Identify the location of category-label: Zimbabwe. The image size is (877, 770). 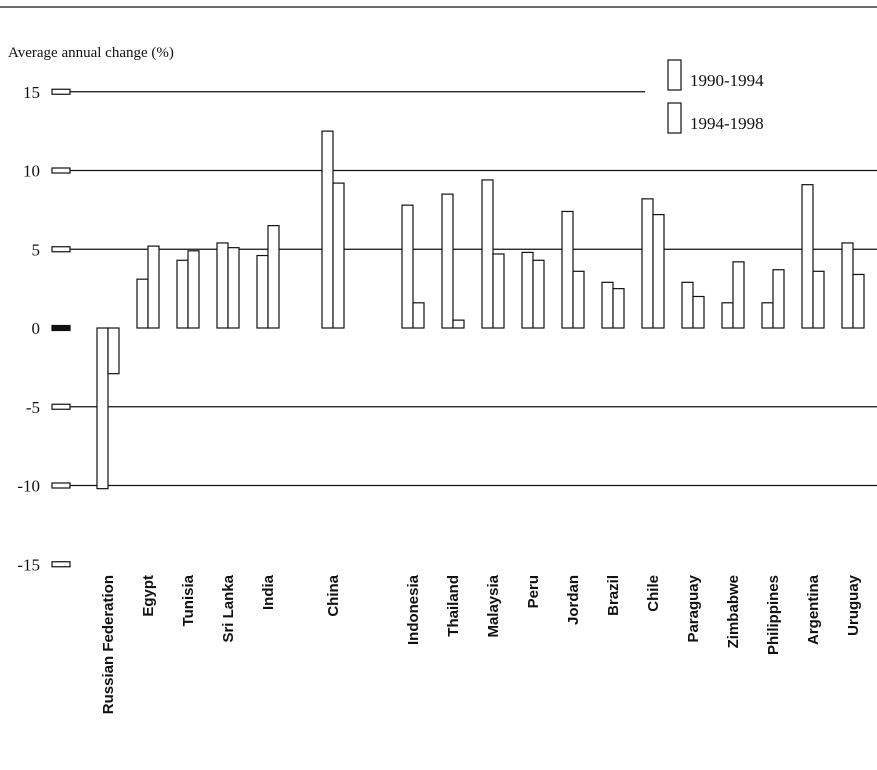
(733, 611).